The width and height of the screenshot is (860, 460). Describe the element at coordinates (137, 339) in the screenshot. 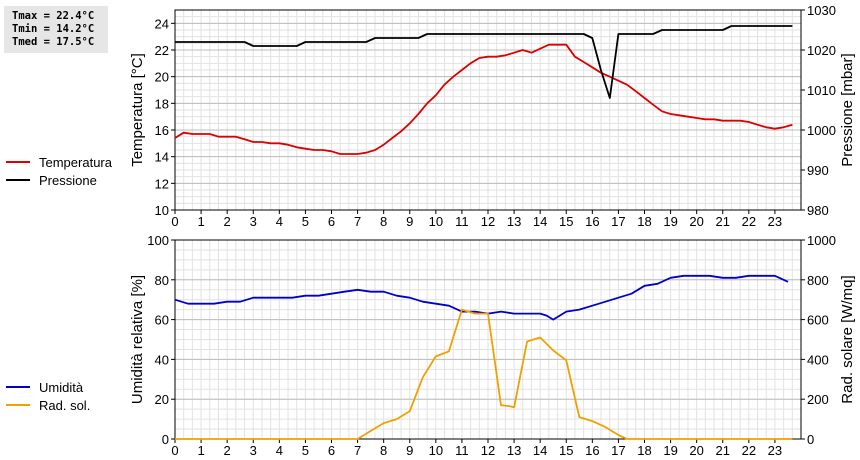

I see `y-axis-label: Umidità relativa [%]` at that location.